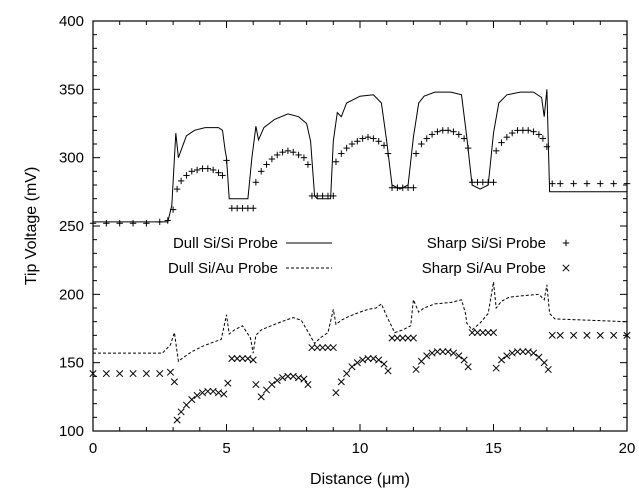  I want to click on x-tick-label: 5, so click(226, 448).